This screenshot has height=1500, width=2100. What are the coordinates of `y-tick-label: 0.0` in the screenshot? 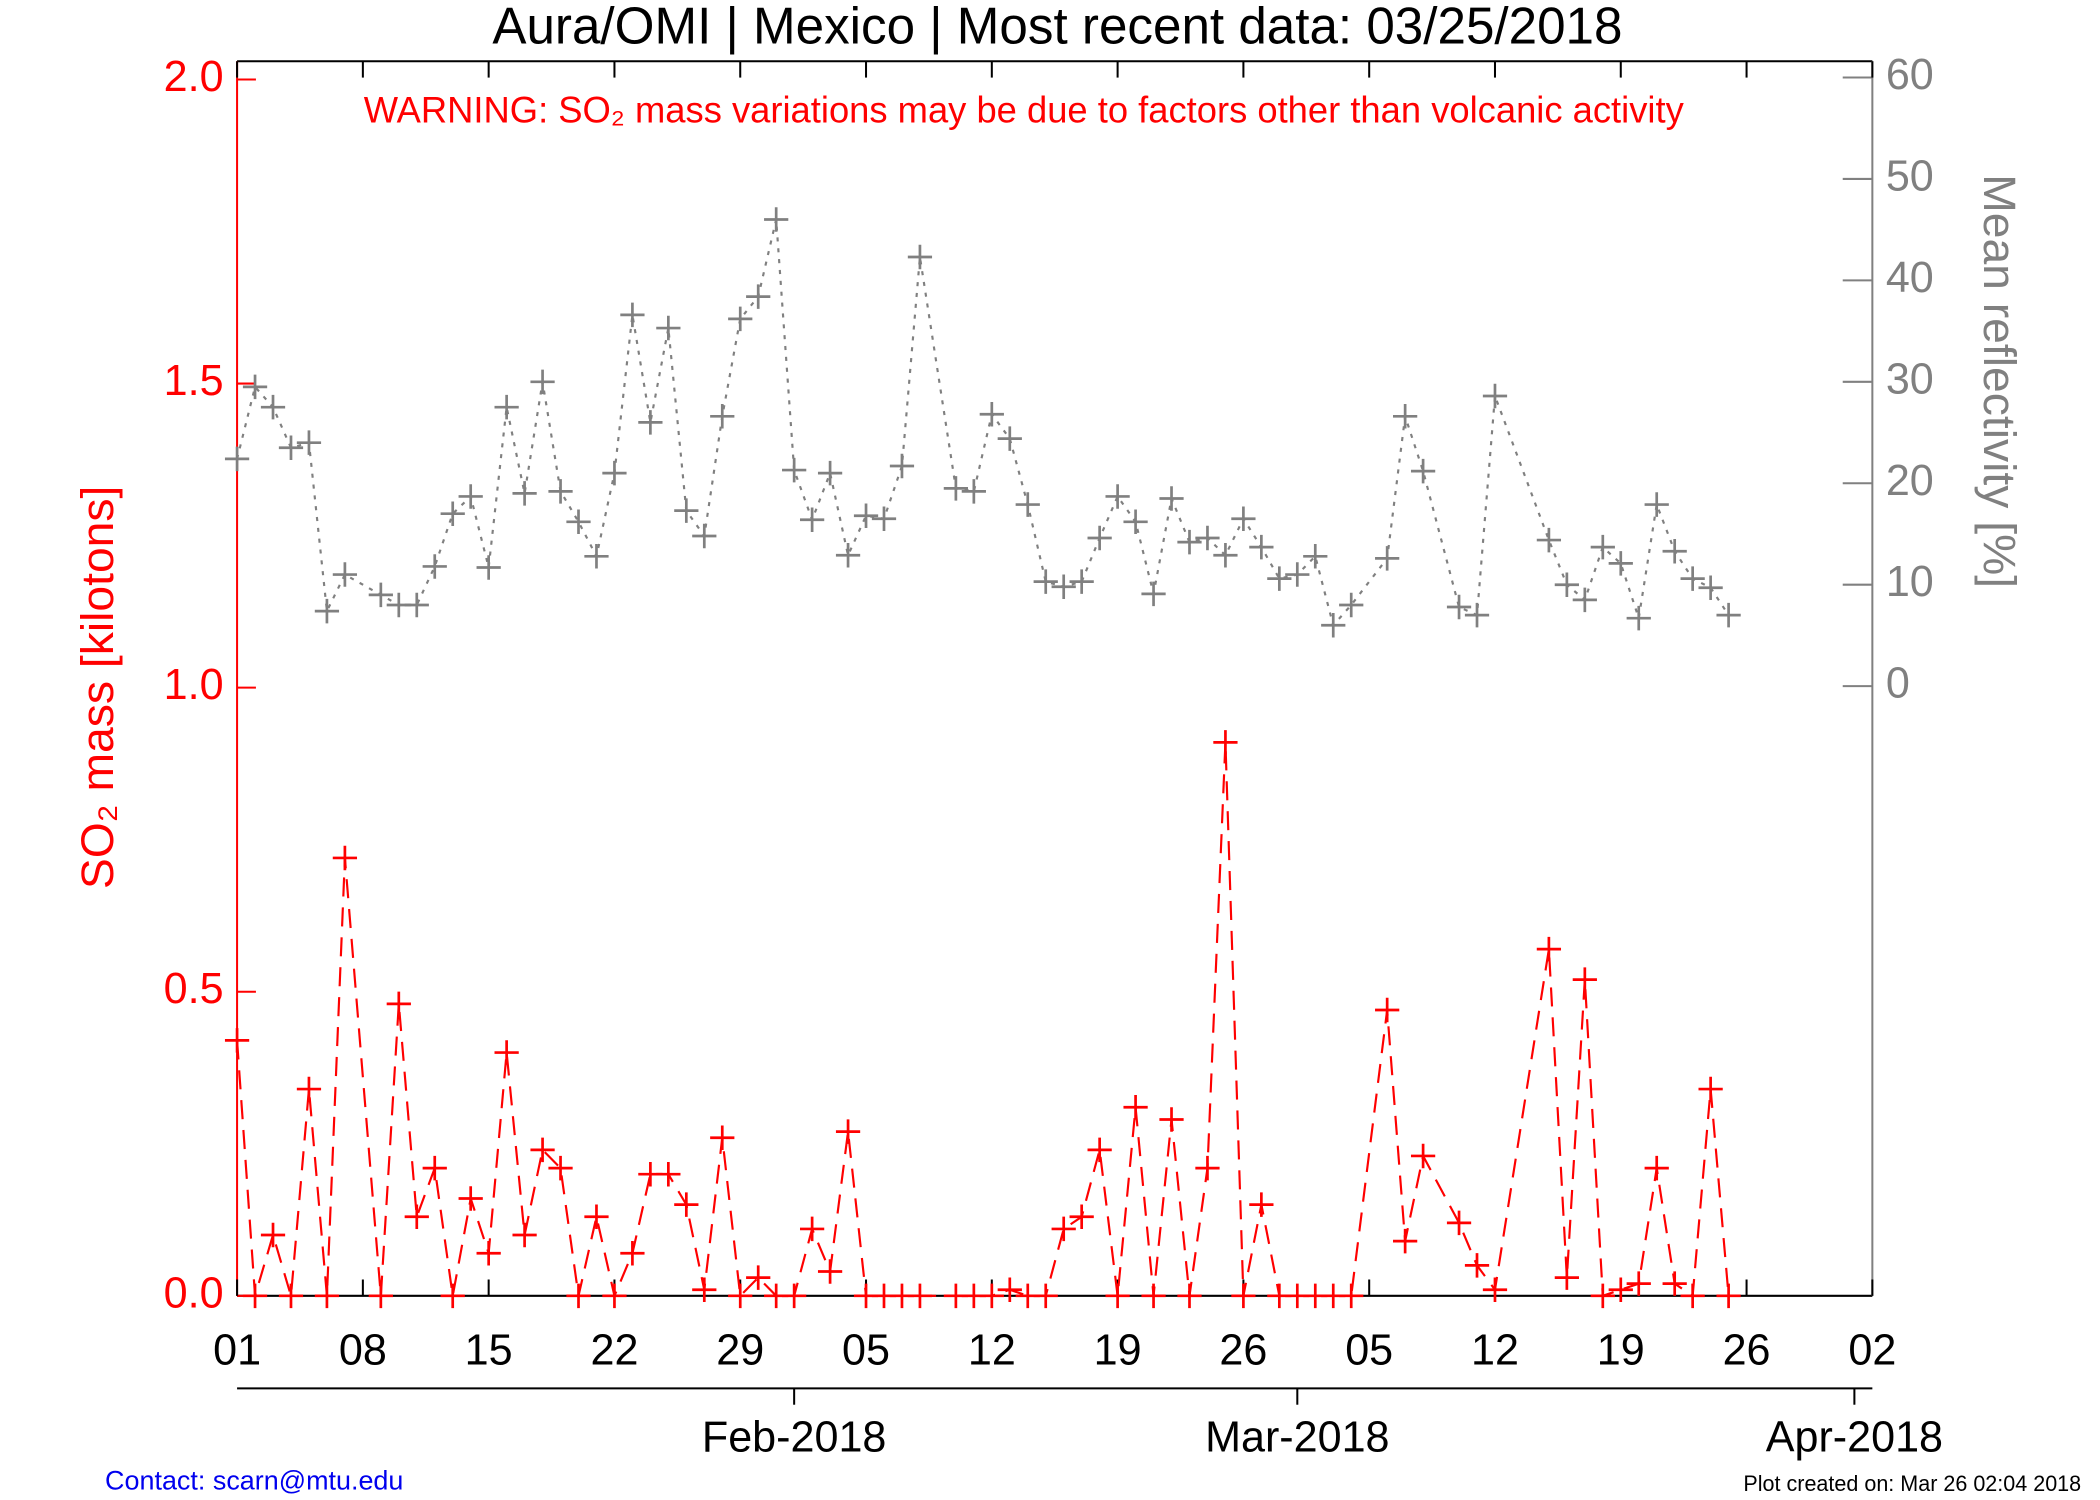 It's located at (194, 1293).